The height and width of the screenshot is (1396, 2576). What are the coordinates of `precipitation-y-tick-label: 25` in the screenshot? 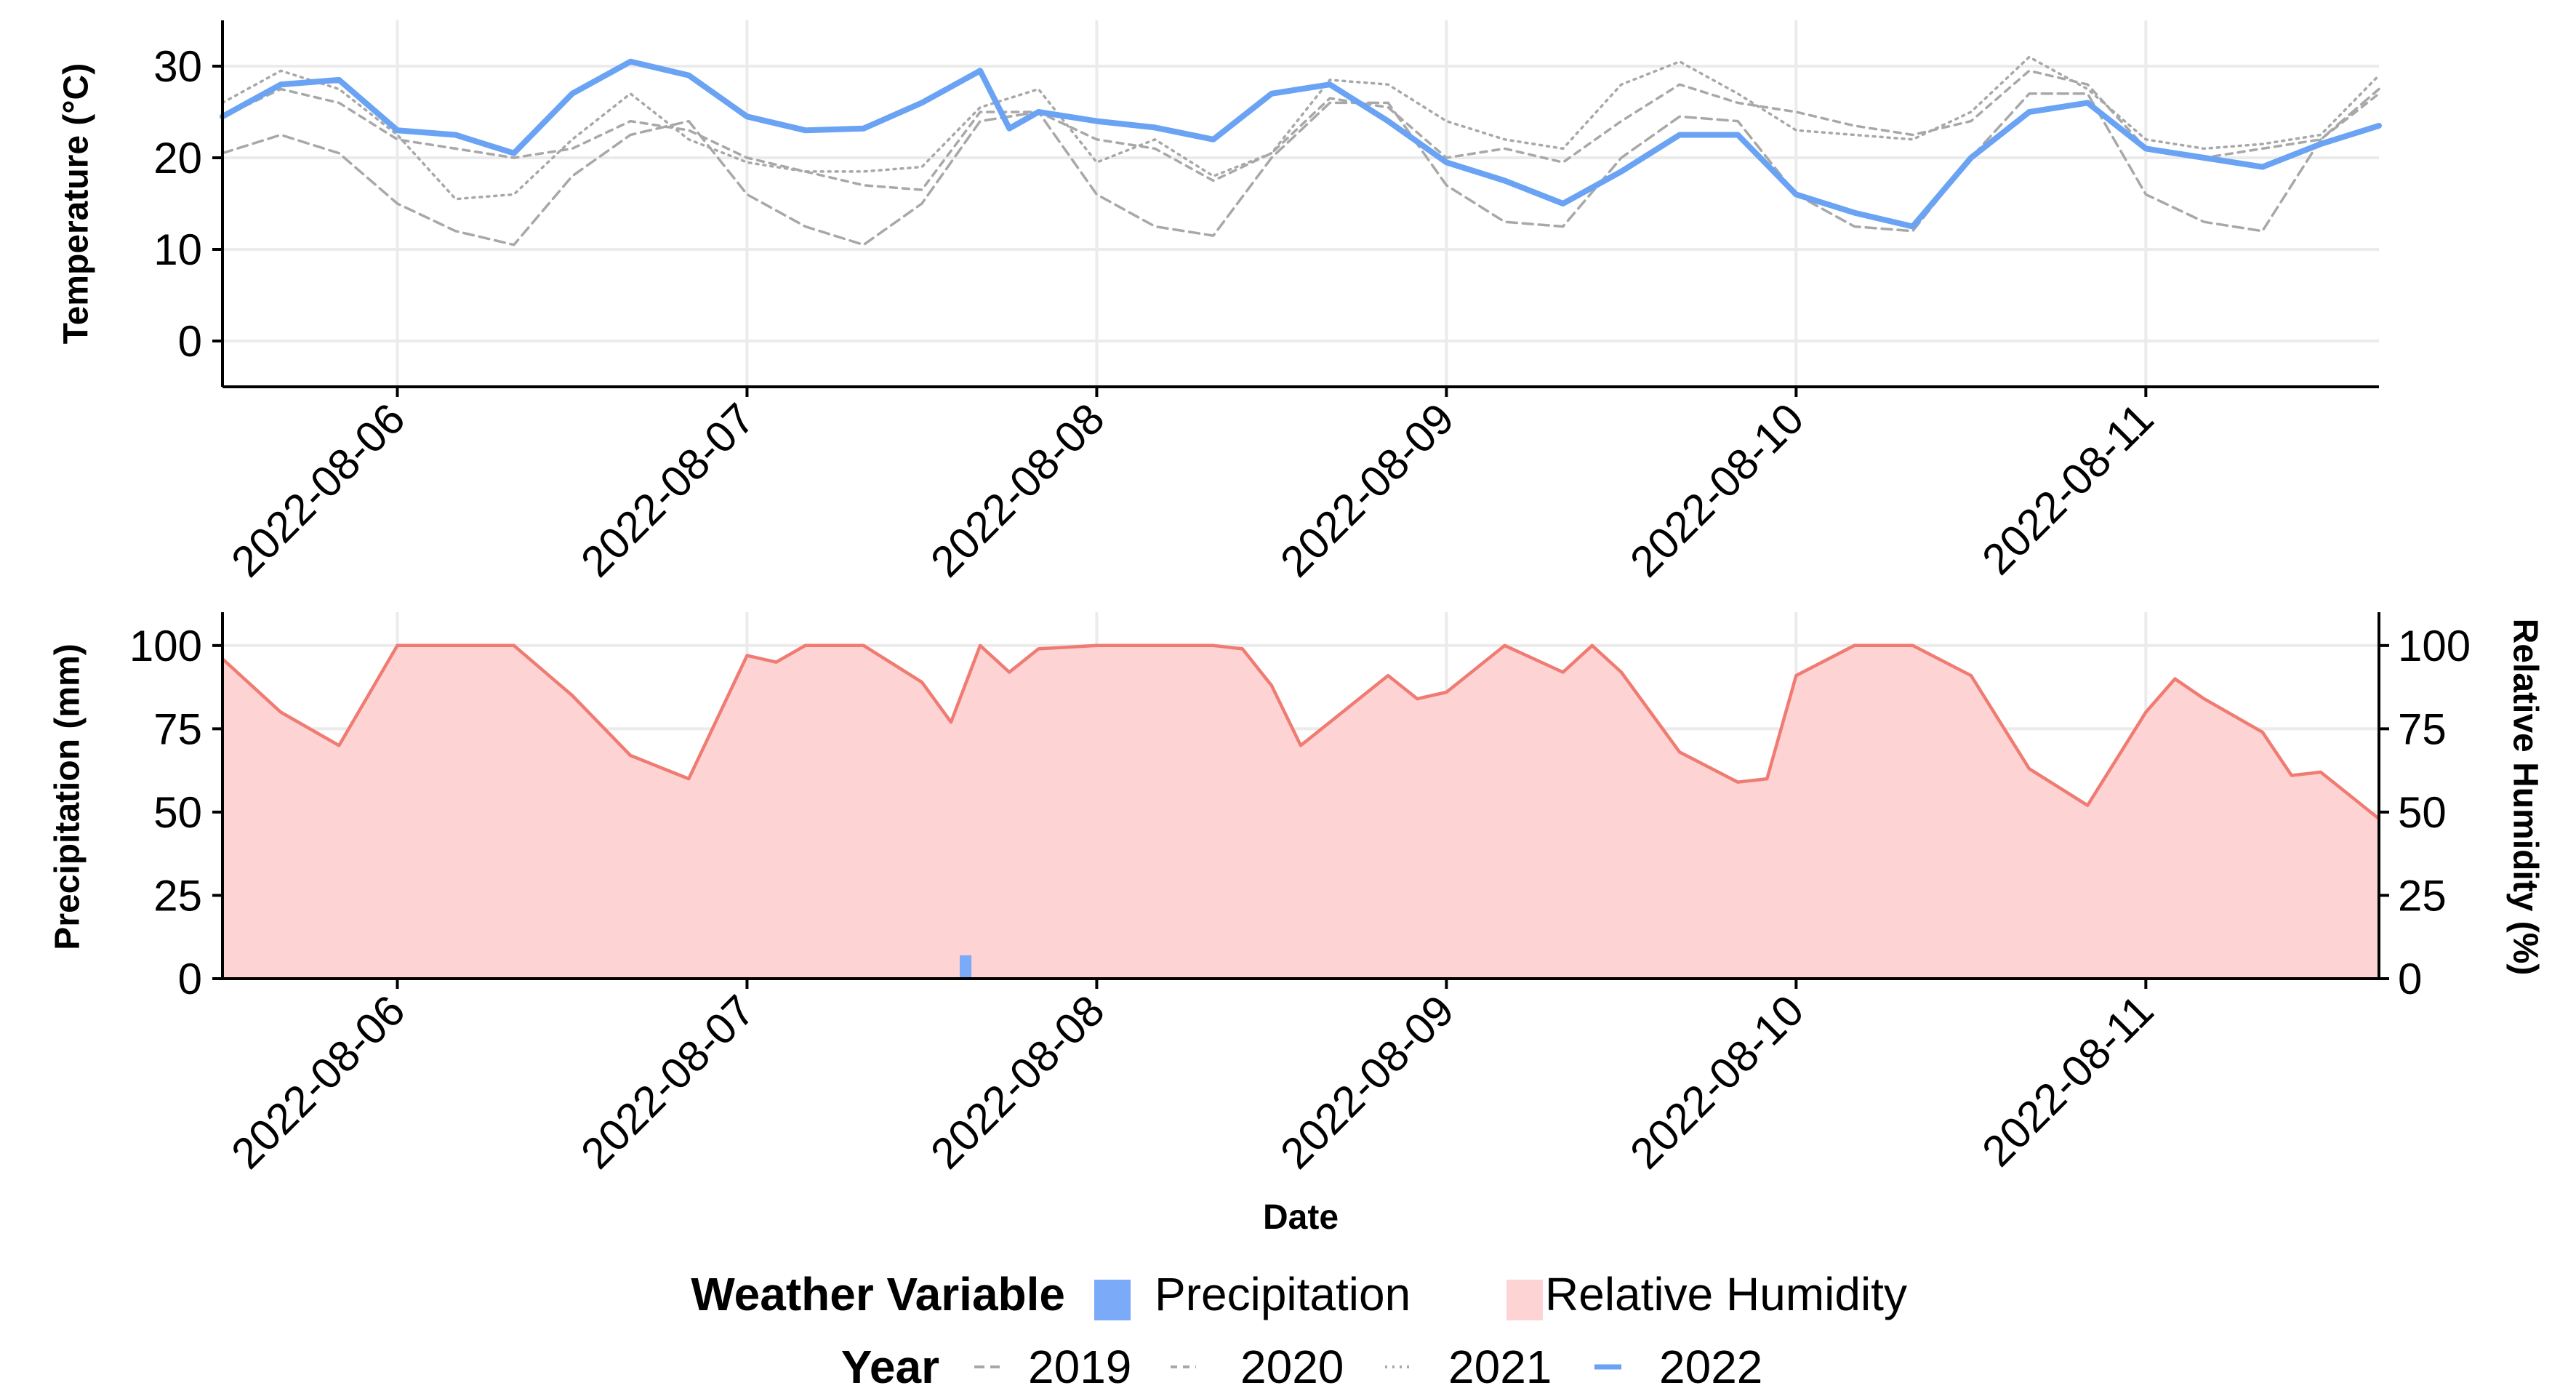 It's located at (177, 895).